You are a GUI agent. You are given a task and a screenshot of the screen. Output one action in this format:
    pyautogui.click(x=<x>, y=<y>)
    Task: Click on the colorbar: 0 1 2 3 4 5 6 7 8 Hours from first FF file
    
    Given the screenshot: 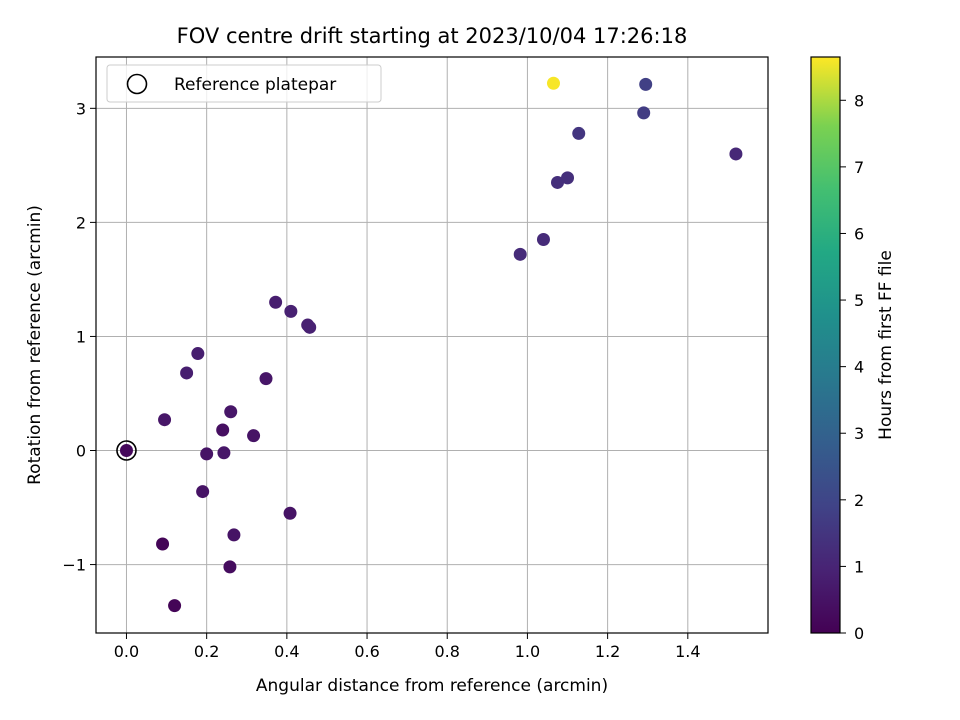 What is the action you would take?
    pyautogui.click(x=853, y=349)
    